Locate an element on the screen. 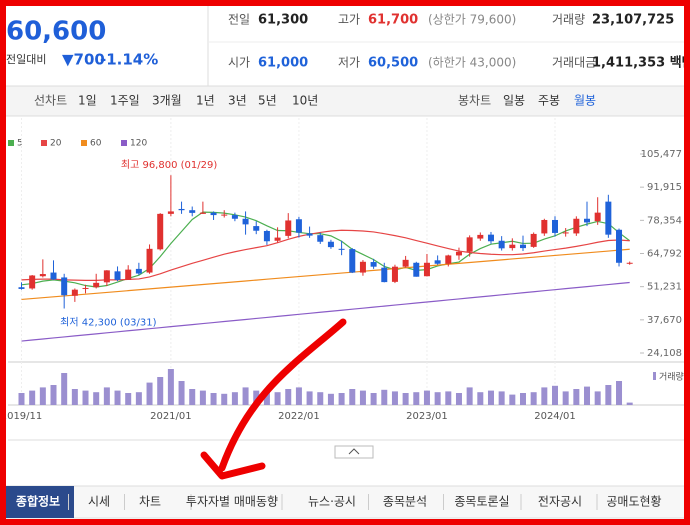  tab-bar is located at coordinates (345, 502).